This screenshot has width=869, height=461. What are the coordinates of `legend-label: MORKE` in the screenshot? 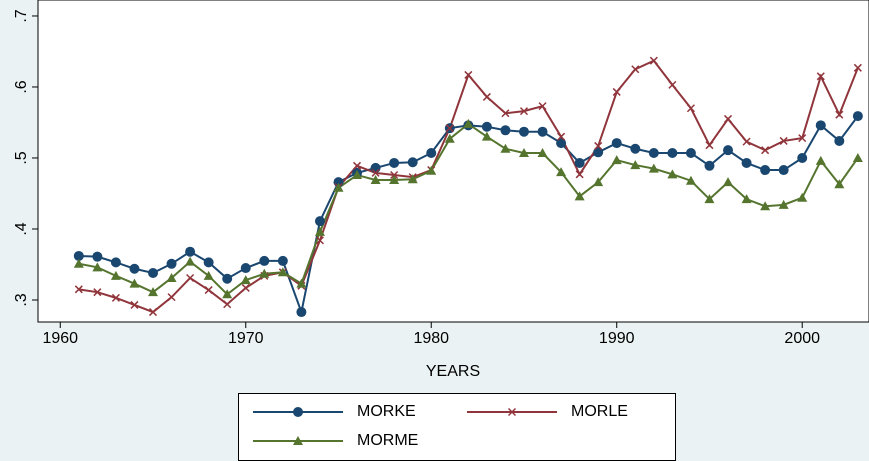 It's located at (386, 411).